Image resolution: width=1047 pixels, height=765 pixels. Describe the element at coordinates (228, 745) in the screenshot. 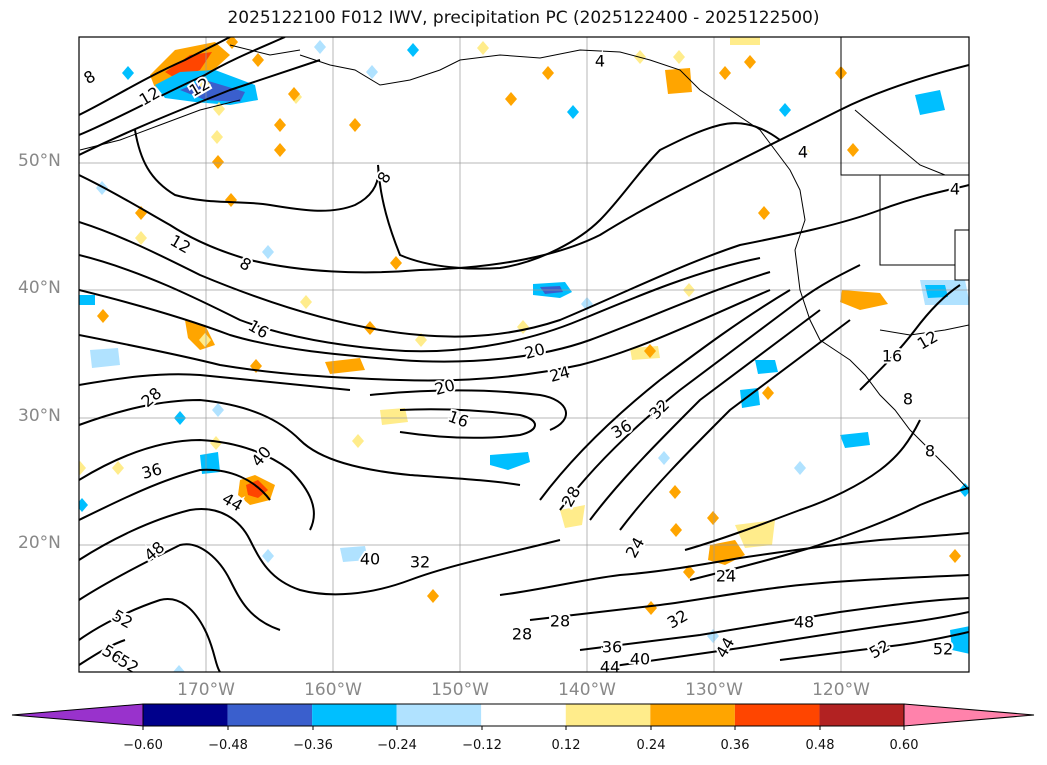

I see `colorbar-tick-label: −0.48` at that location.